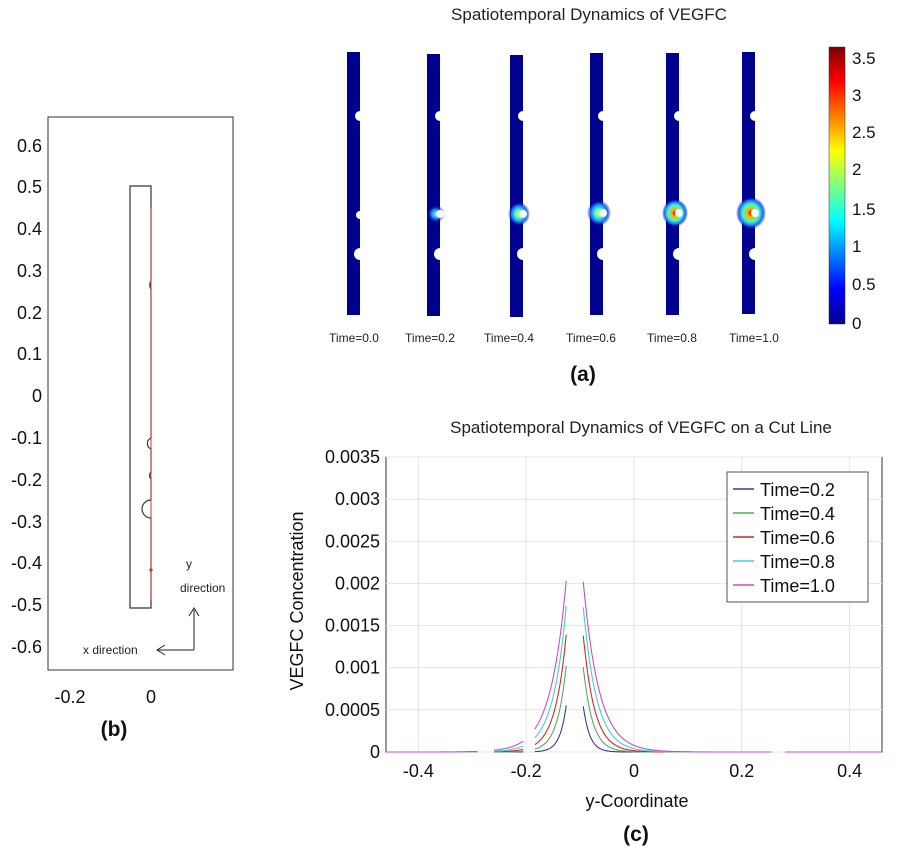 This screenshot has height=852, width=900. Describe the element at coordinates (636, 801) in the screenshot. I see `x-axis-label: y-Coordinate` at that location.